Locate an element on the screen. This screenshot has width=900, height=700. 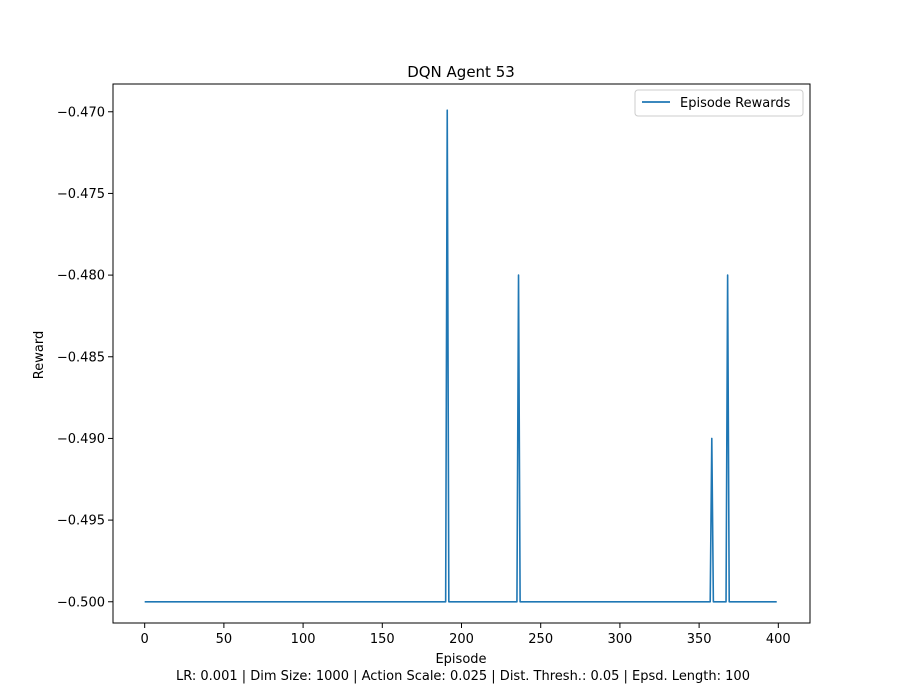
y-tick-label: −0.485 is located at coordinates (81, 357).